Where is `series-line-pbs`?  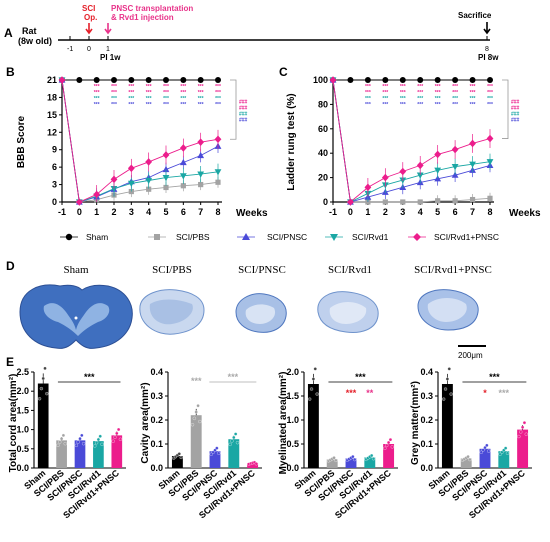 series-line-pbs is located at coordinates (411, 141).